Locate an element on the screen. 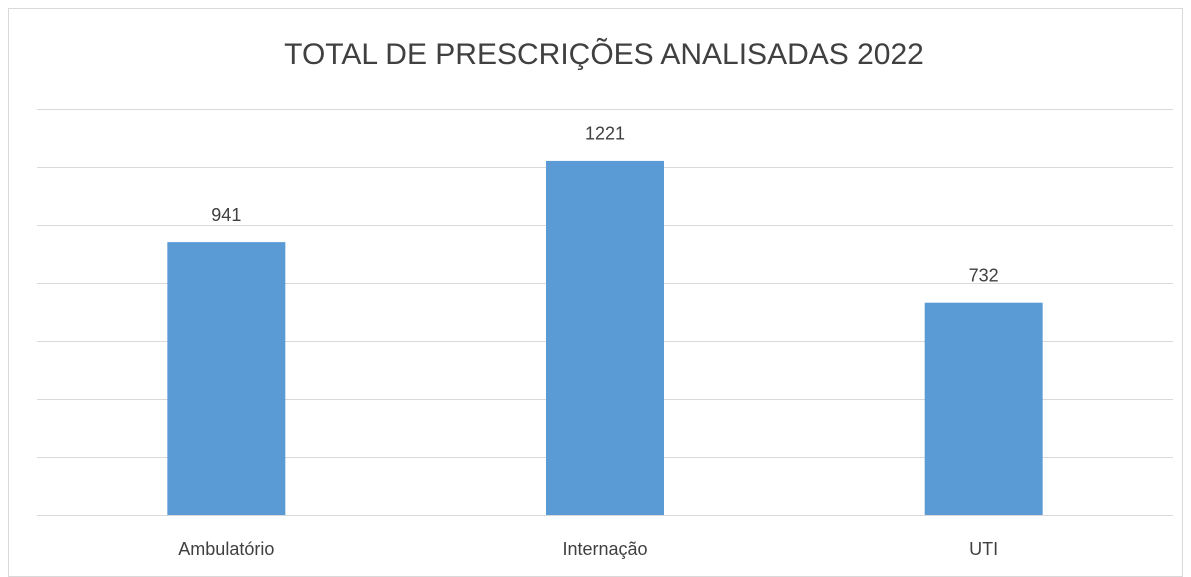 This screenshot has width=1191, height=577. x-tick-label: Ambulatório is located at coordinates (226, 549).